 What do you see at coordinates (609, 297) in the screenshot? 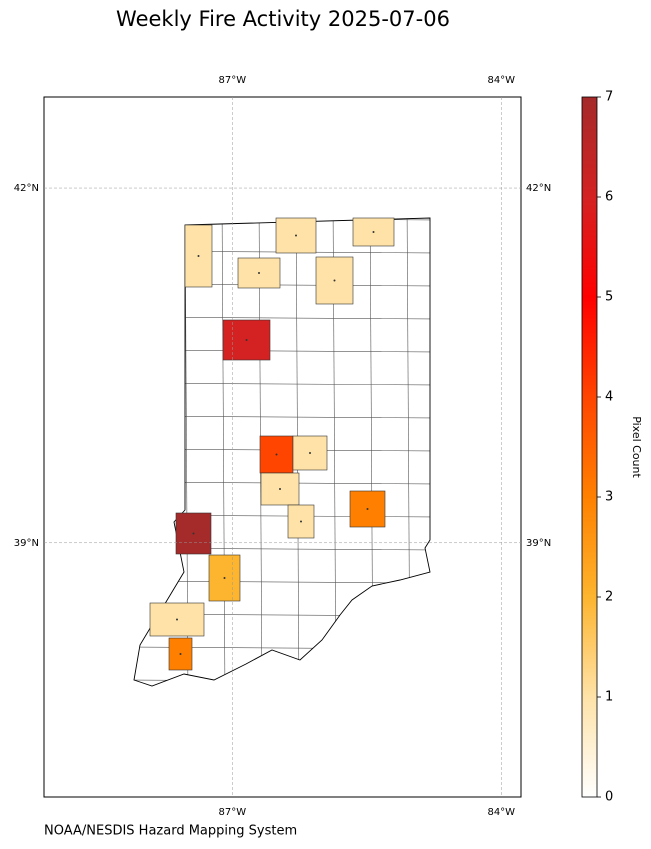
I see `colorbar-tick-label: 5` at bounding box center [609, 297].